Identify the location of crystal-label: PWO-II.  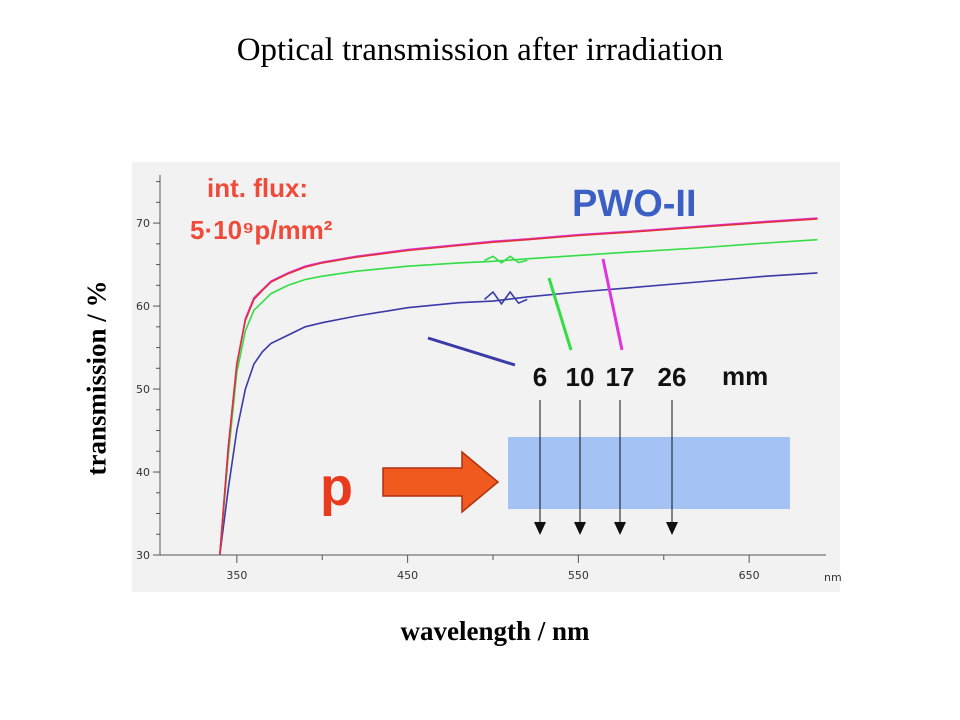
(634, 204).